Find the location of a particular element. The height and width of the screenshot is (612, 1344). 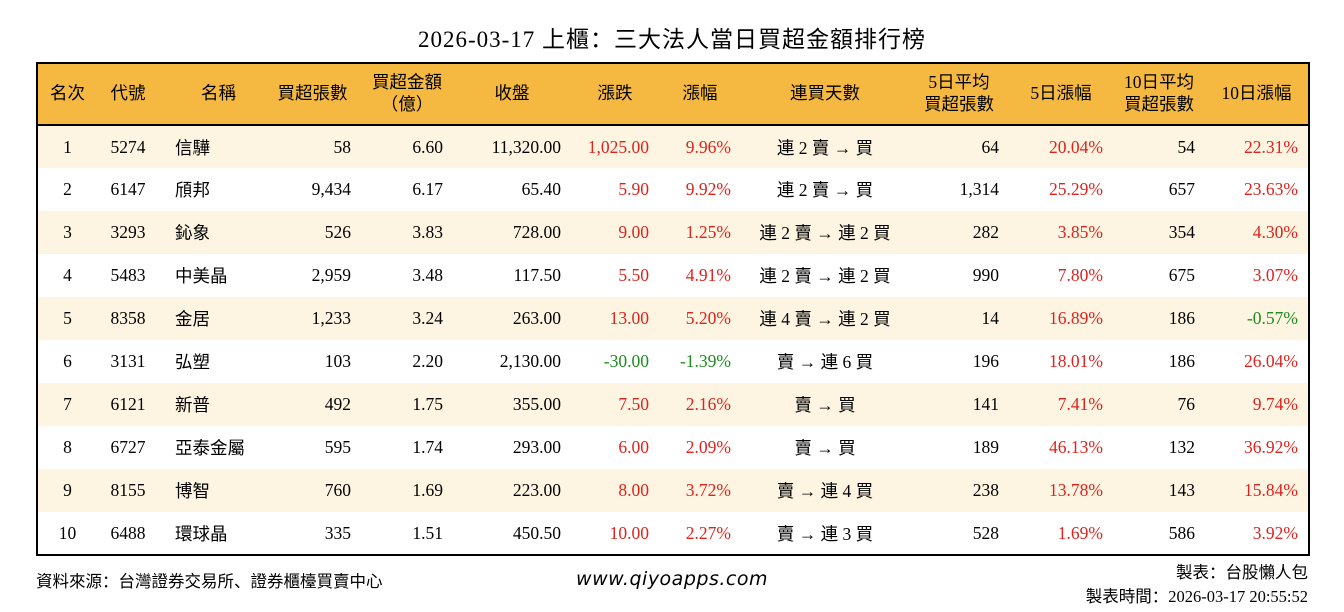

close-cell: 450.50 is located at coordinates (536, 532).